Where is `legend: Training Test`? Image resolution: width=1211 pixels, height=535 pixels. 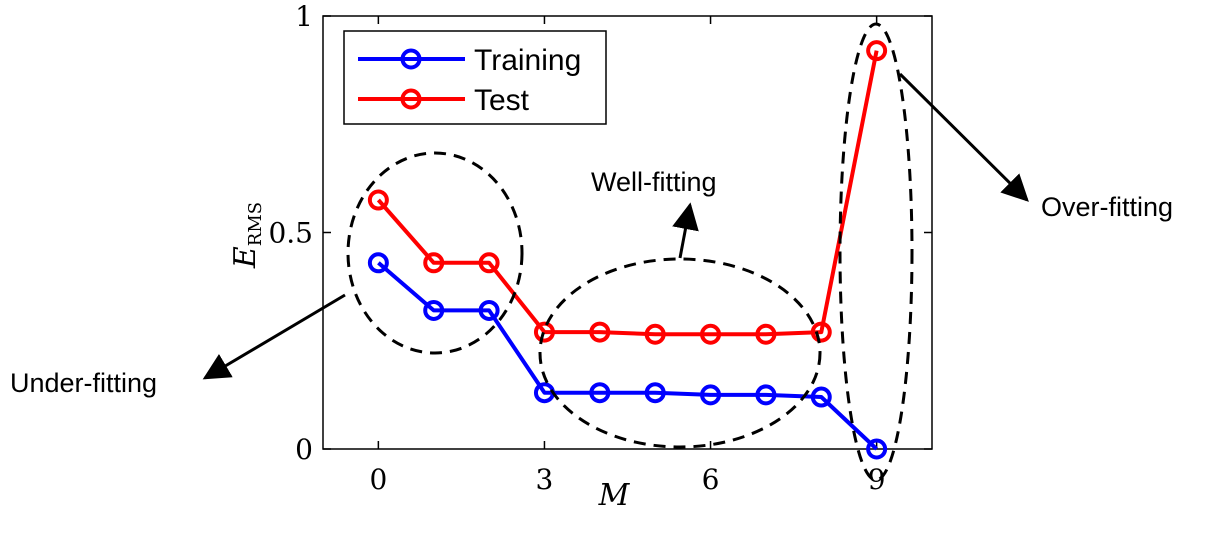 legend: Training Test is located at coordinates (475, 77).